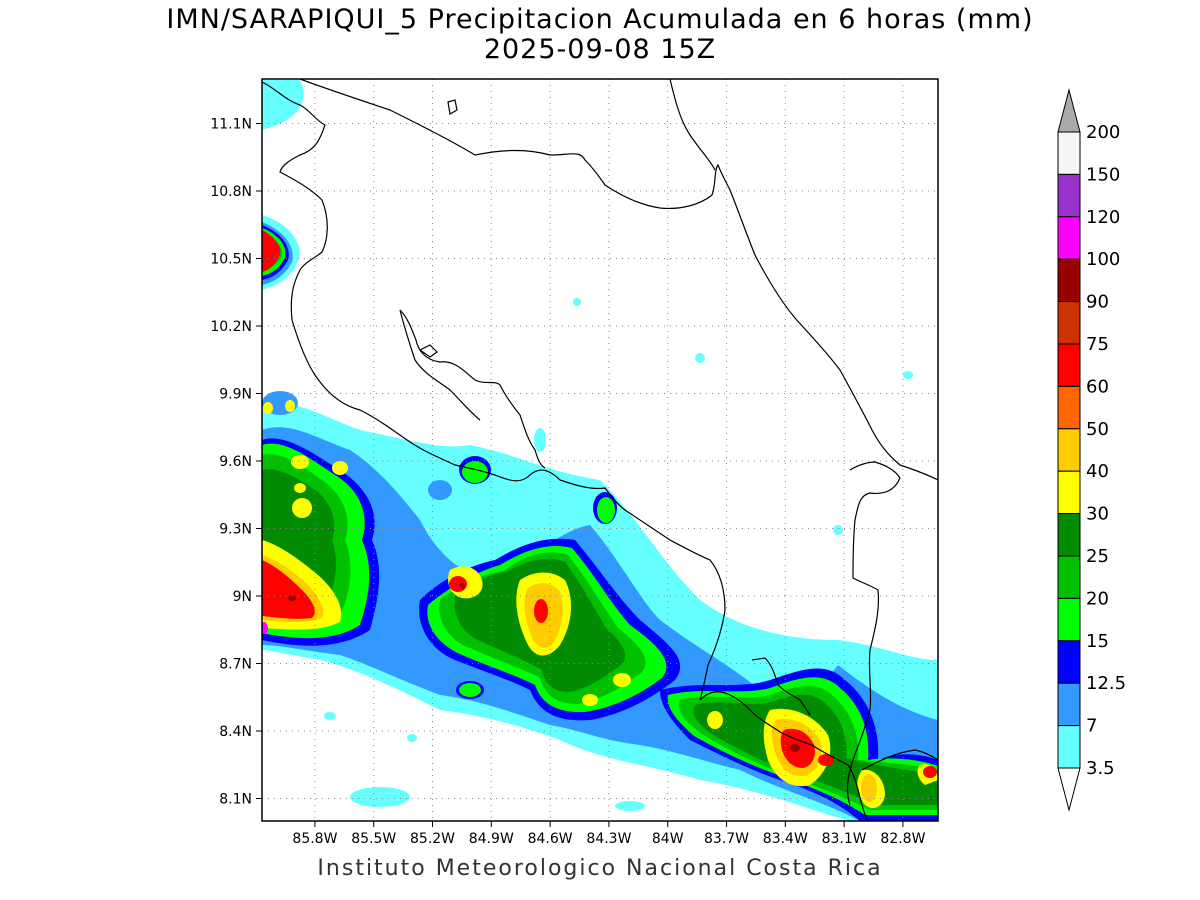 The width and height of the screenshot is (1200, 900). Describe the element at coordinates (231, 125) in the screenshot. I see `y-tick-label: 11.1N` at that location.